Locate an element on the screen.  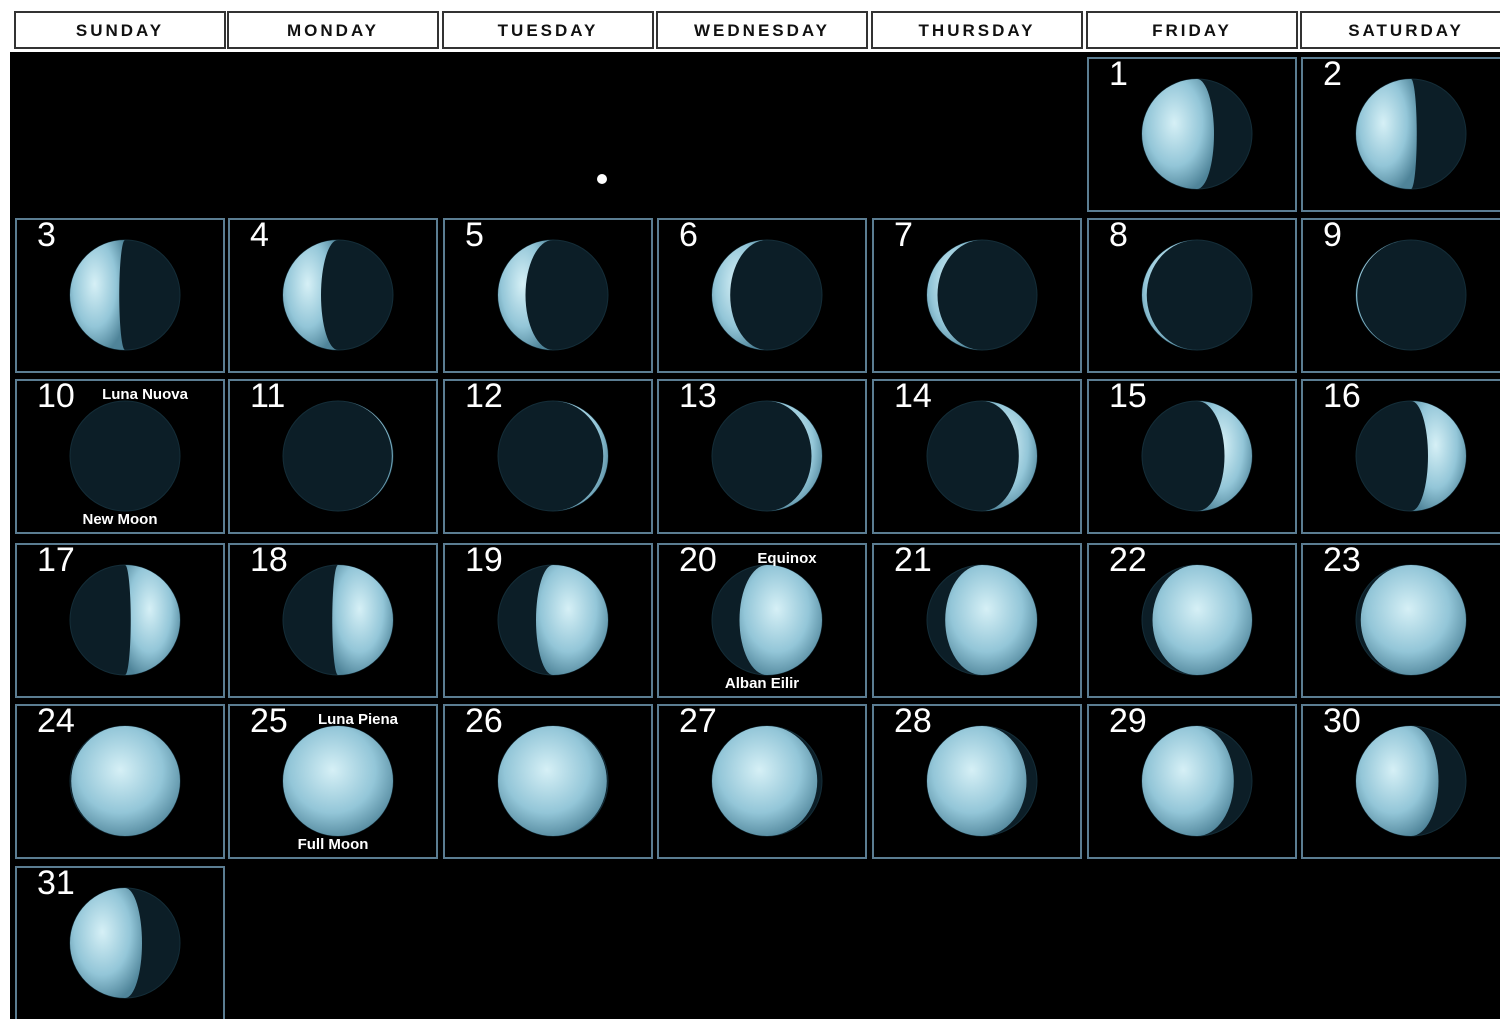
day-number: 6 is located at coordinates (688, 235).